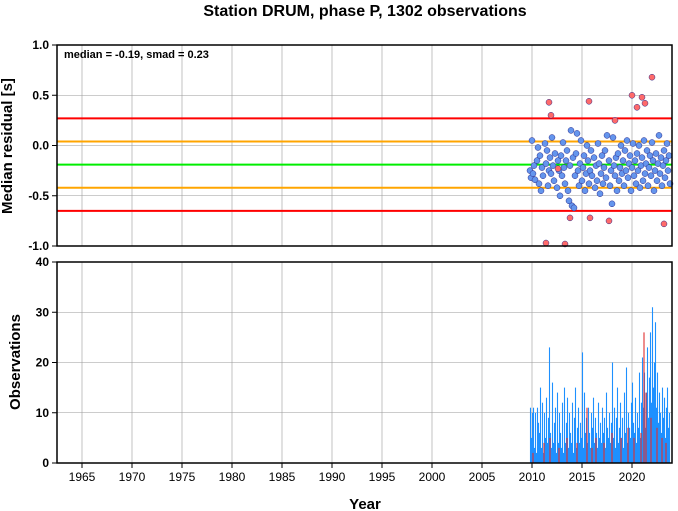 The image size is (678, 511). I want to click on x-tick-label: 1975, so click(182, 477).